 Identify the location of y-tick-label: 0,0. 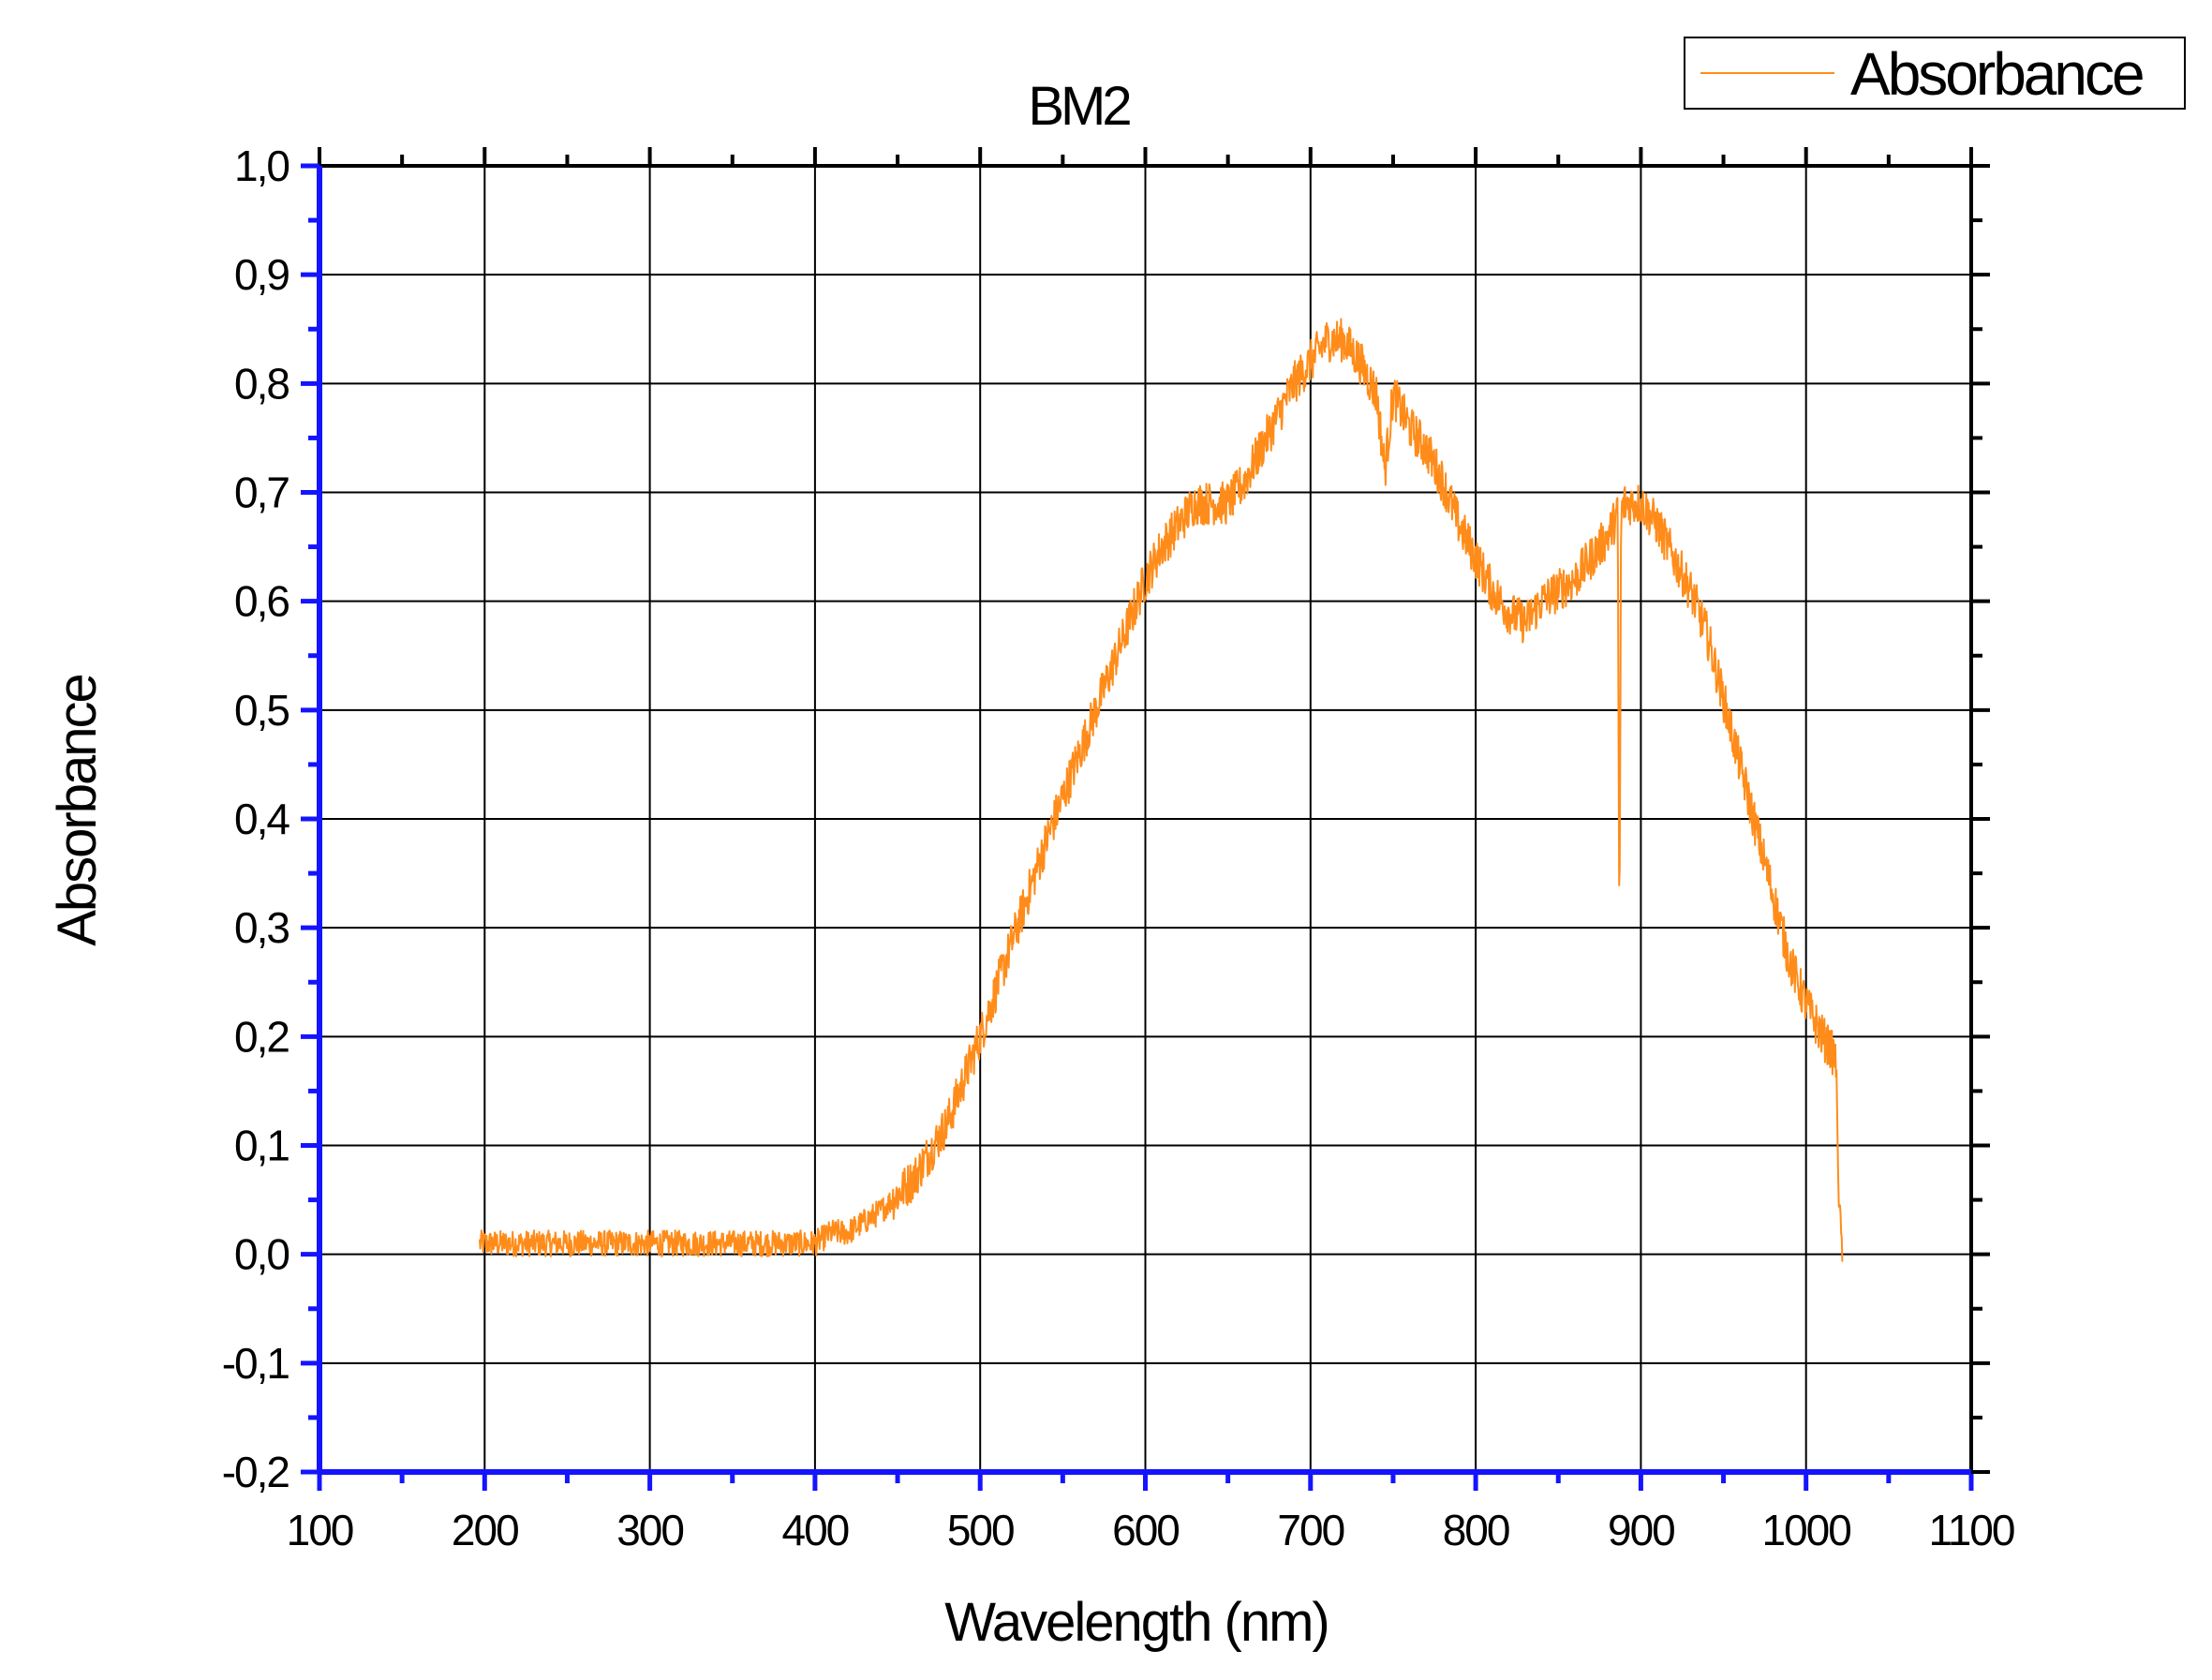
(261, 1254).